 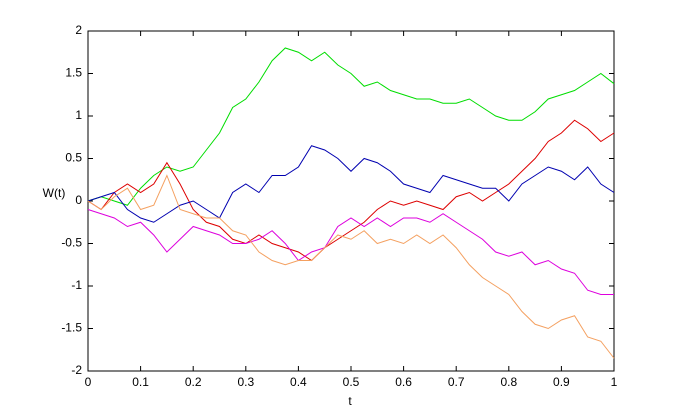 What do you see at coordinates (350, 401) in the screenshot?
I see `x-axis-label: t` at bounding box center [350, 401].